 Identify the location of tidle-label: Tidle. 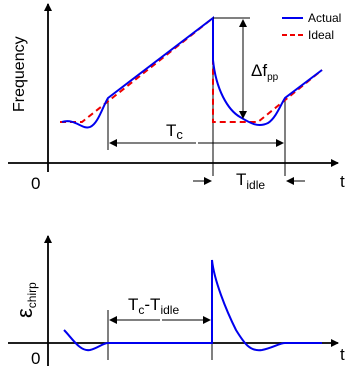
(250, 181).